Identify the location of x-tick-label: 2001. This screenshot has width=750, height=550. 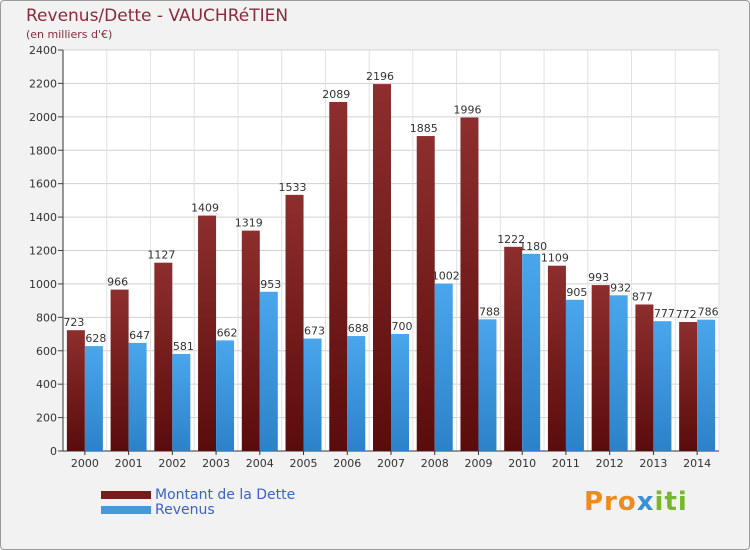
(129, 463).